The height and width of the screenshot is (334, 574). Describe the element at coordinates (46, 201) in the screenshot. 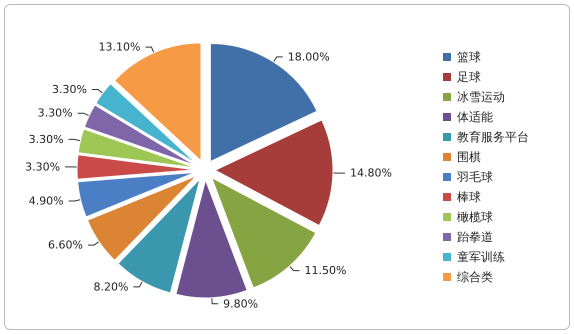

I see `data-label: 4.90%` at that location.